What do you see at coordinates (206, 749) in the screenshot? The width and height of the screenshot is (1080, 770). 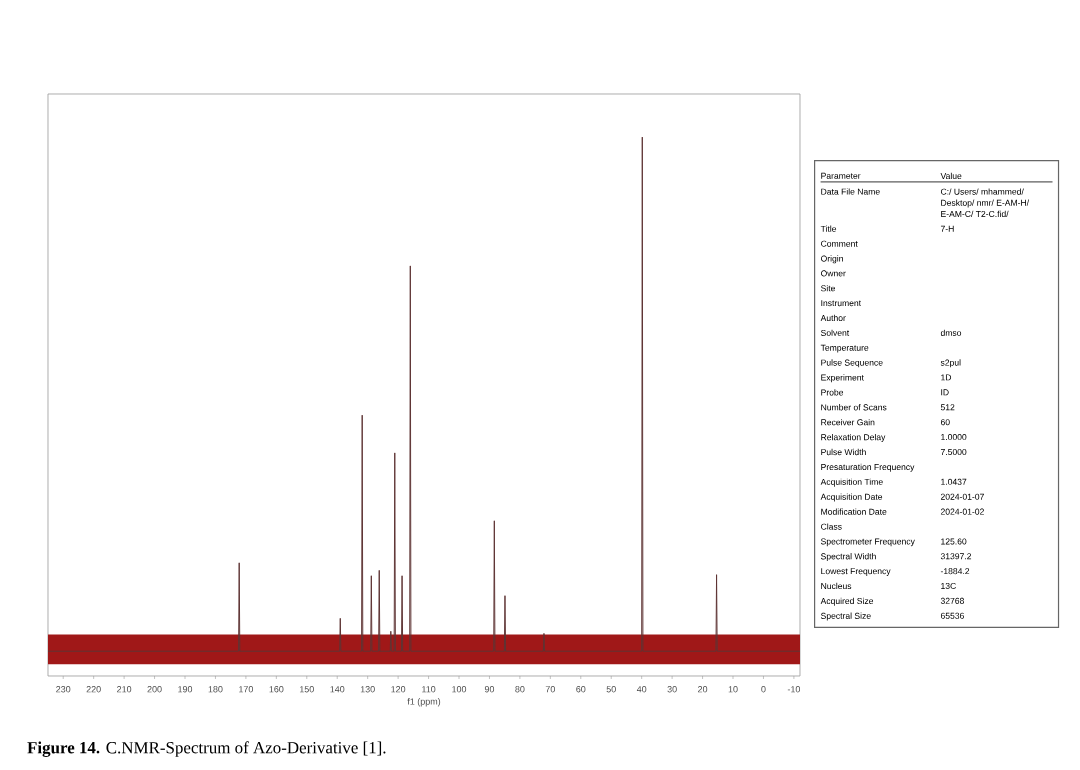 I see `text: Figure 14. C.NMR-Spectrum of Azo-Derivative [1].` at bounding box center [206, 749].